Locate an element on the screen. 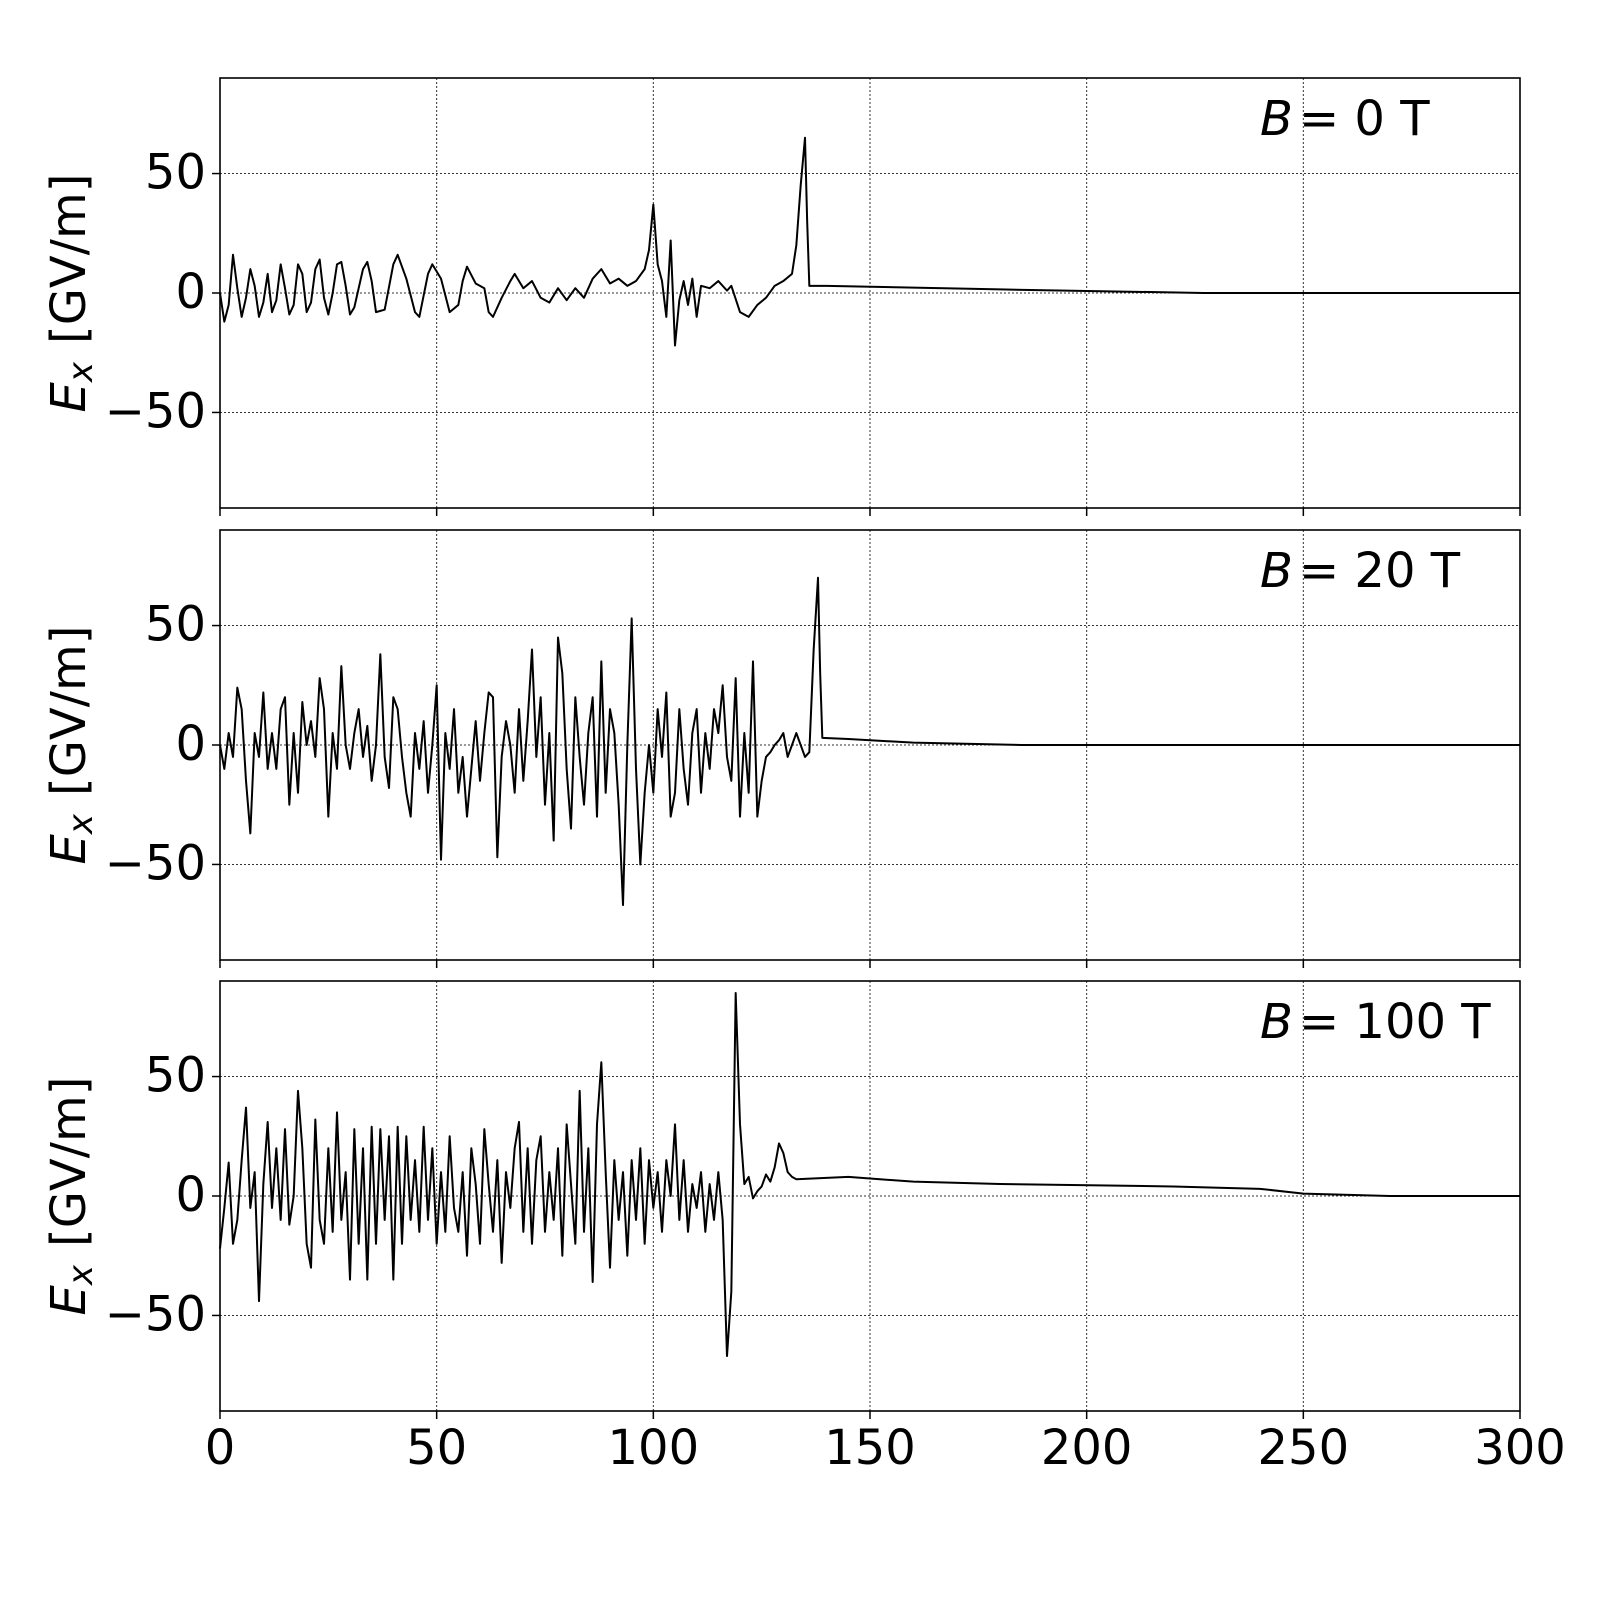 The width and height of the screenshot is (1600, 1600). x-tick-label: 250 is located at coordinates (1304, 1448).